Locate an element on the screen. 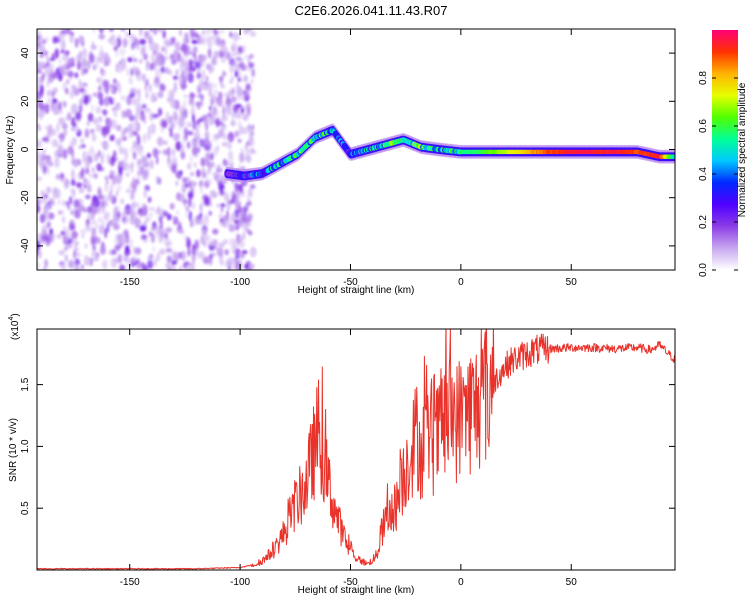  spectrogram-ylabel: Frequency (Hz) is located at coordinates (10, 150).